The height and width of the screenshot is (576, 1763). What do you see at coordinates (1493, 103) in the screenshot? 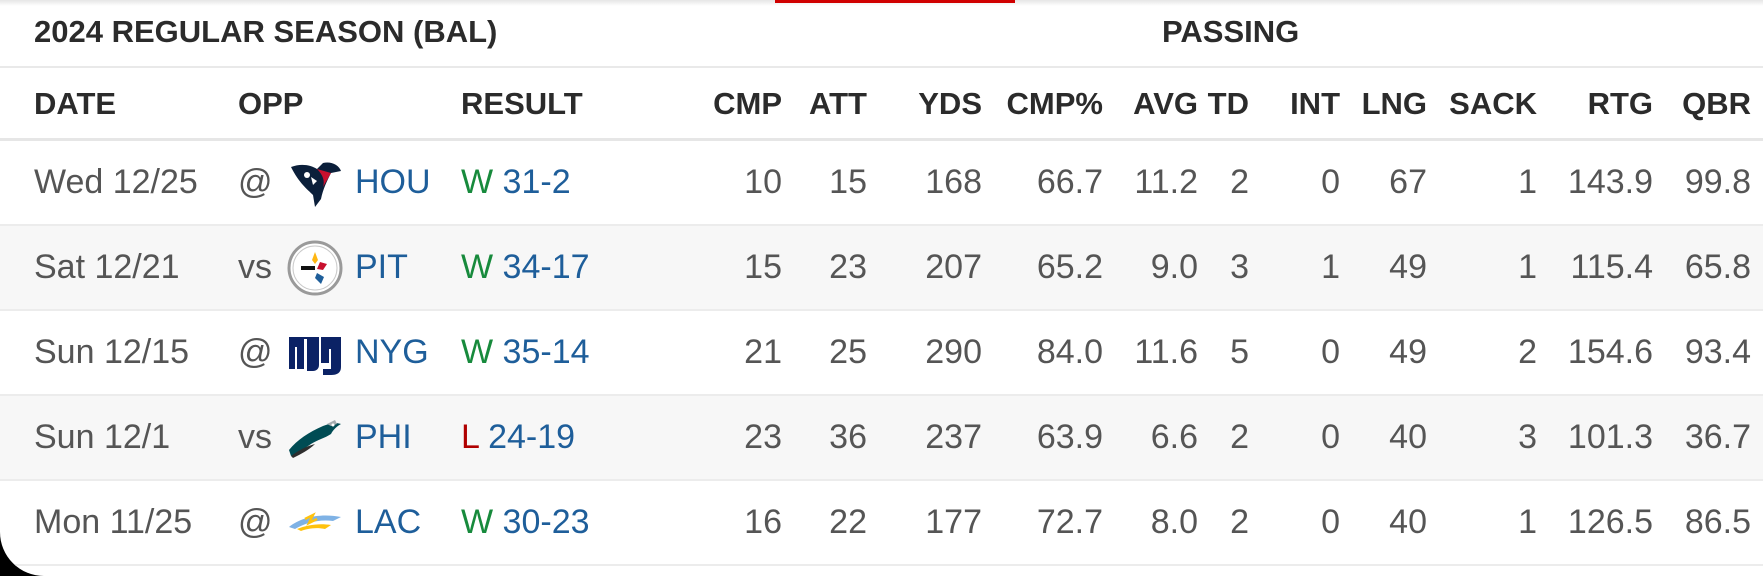
I see `column-header-sack: SACK` at bounding box center [1493, 103].